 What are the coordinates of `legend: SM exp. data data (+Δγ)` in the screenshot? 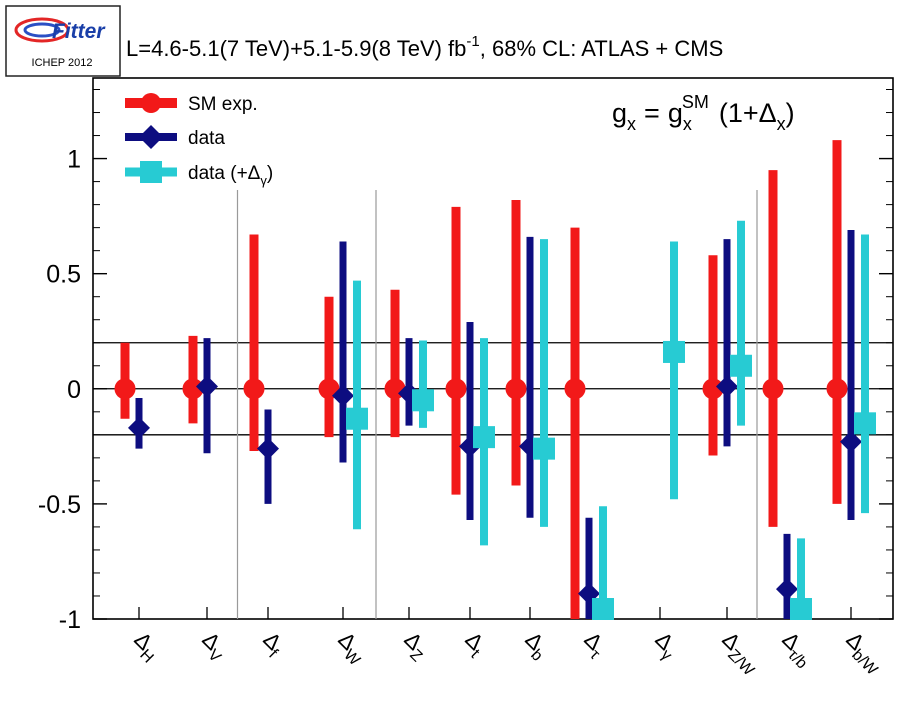 It's located at (199, 140).